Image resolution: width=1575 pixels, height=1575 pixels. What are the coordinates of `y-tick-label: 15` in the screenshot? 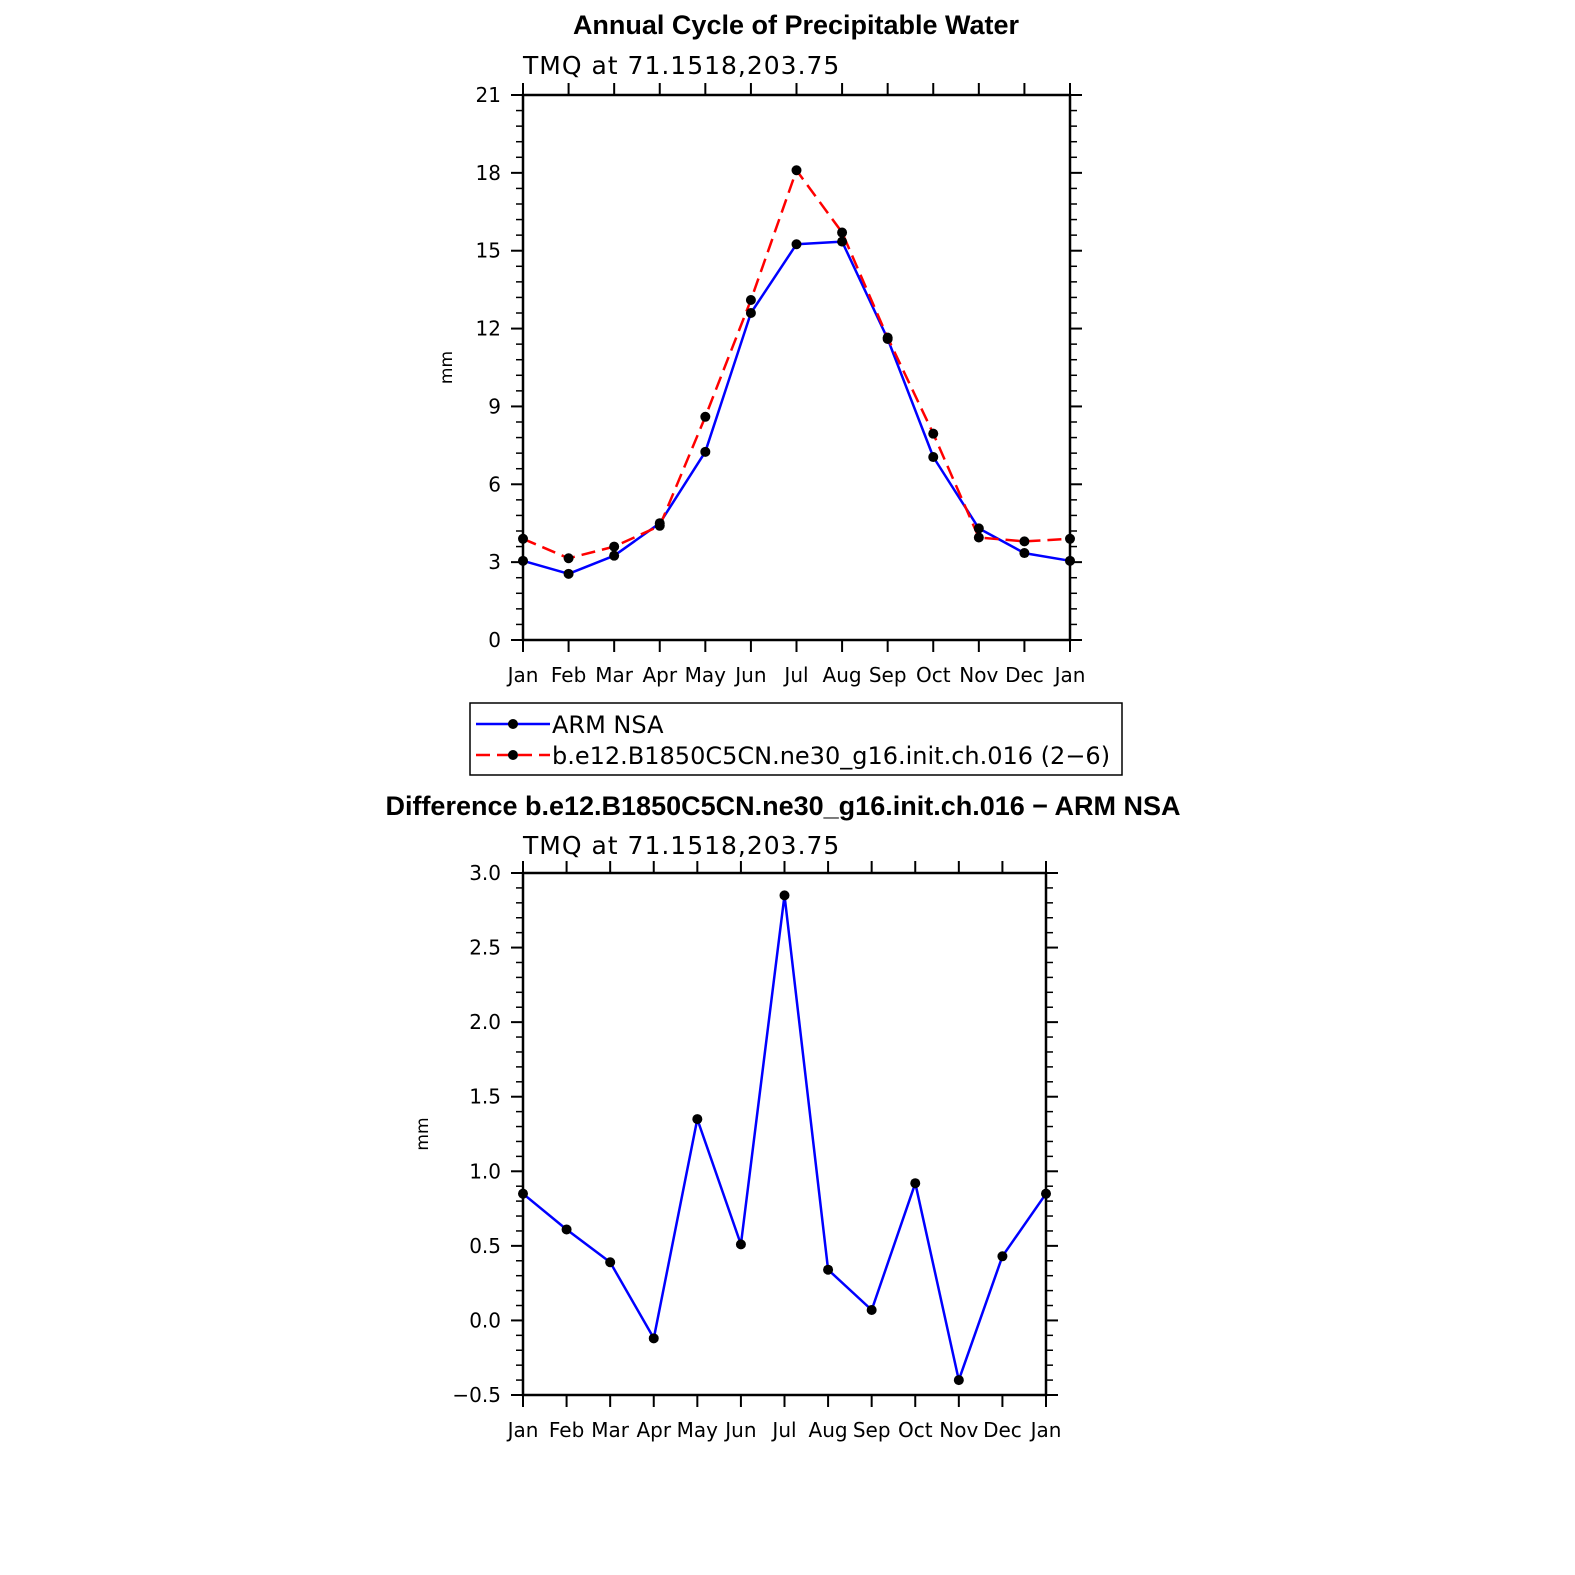 It's located at (488, 251).